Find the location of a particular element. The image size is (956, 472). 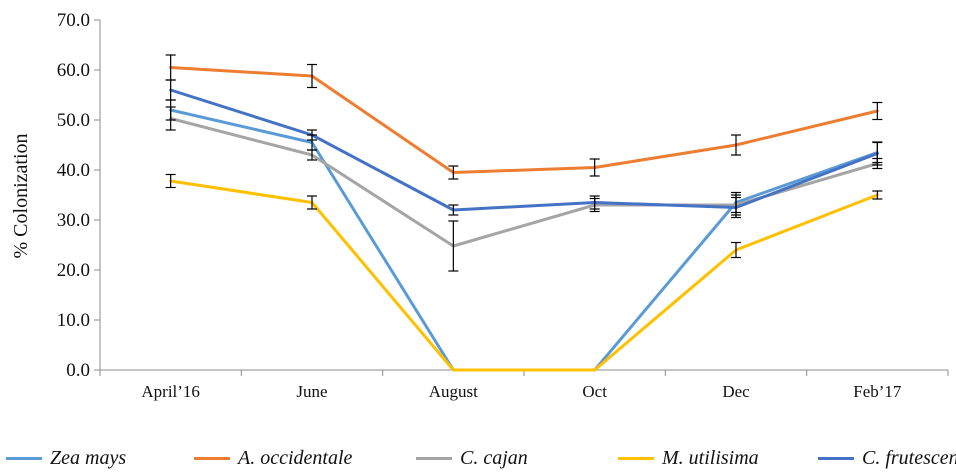

legend-label: A. occidentale is located at coordinates (295, 457).